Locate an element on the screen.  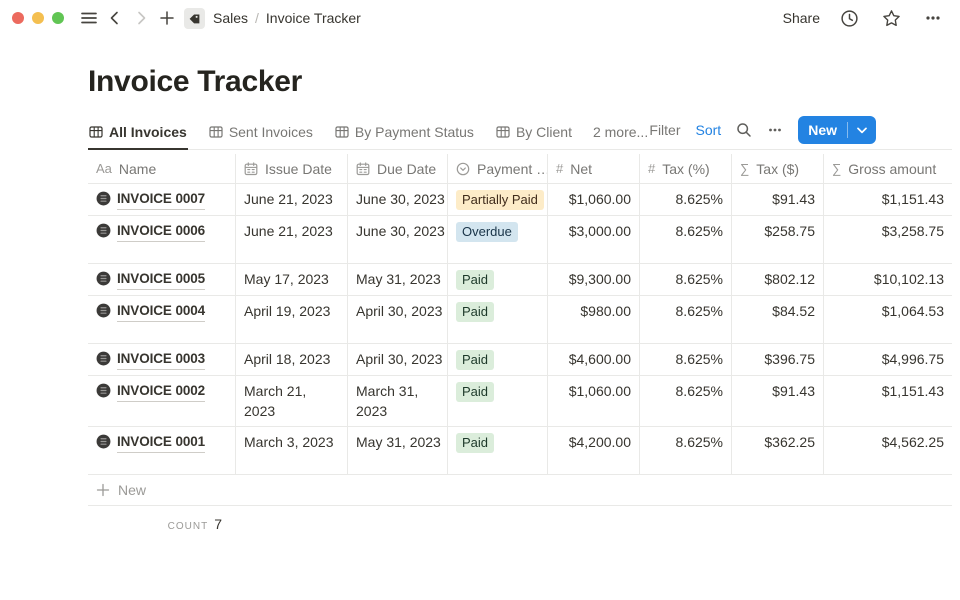
invoice-name-link: INVOICE 0002 is located at coordinates (161, 391).